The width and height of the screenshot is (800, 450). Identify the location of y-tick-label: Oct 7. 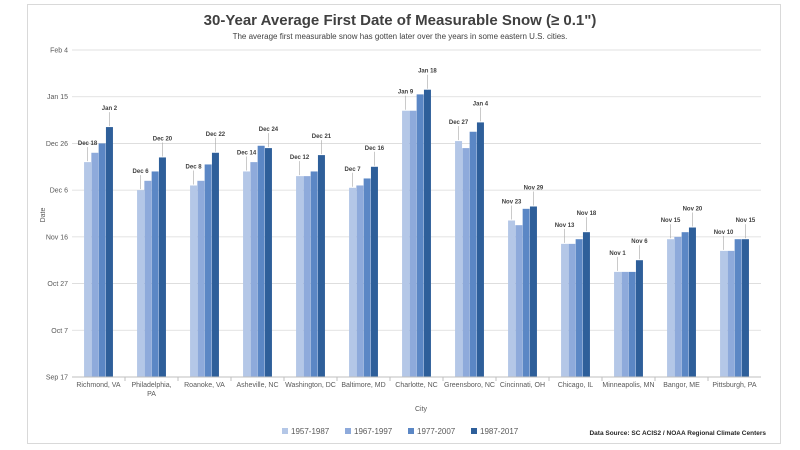
(59, 331).